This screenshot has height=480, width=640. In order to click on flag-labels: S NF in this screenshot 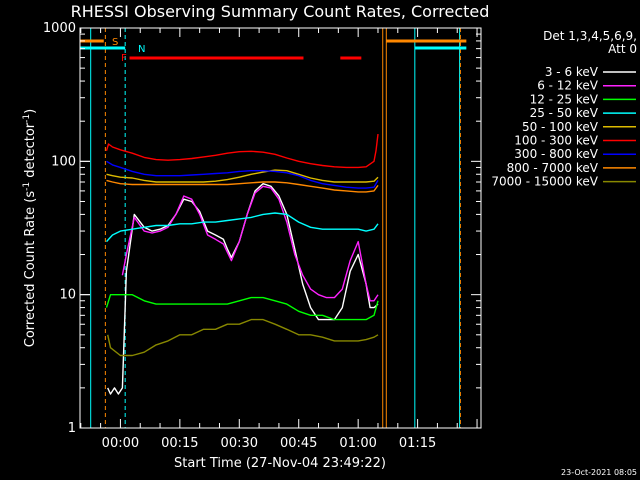, I will do `click(128, 50)`.